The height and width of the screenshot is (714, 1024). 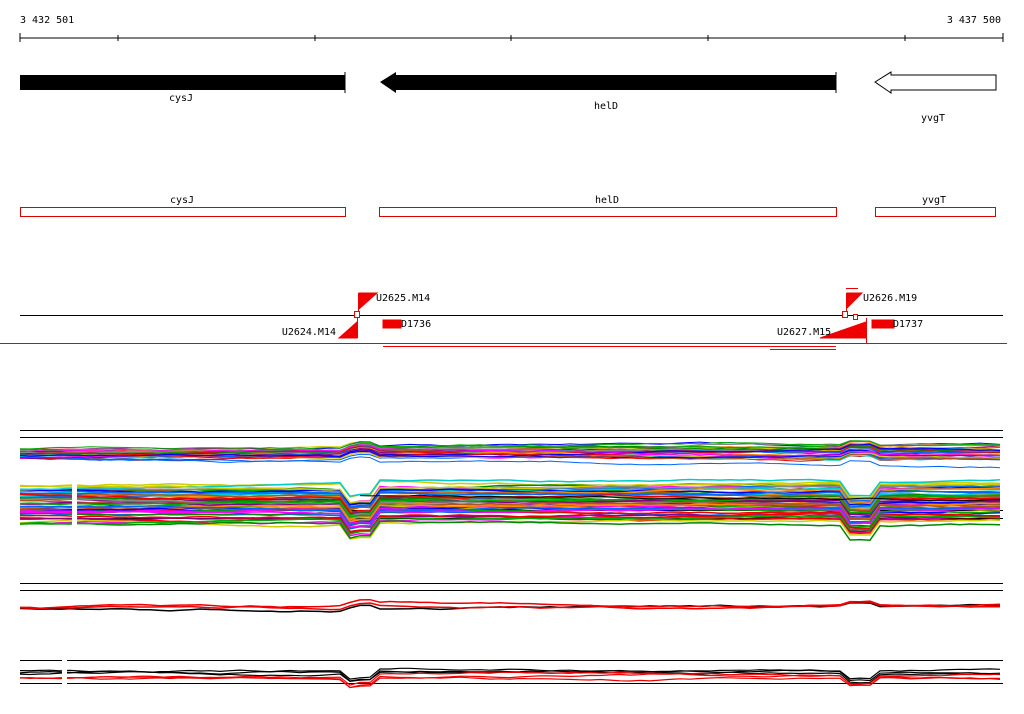 I want to click on gene-label: helD, so click(x=606, y=106).